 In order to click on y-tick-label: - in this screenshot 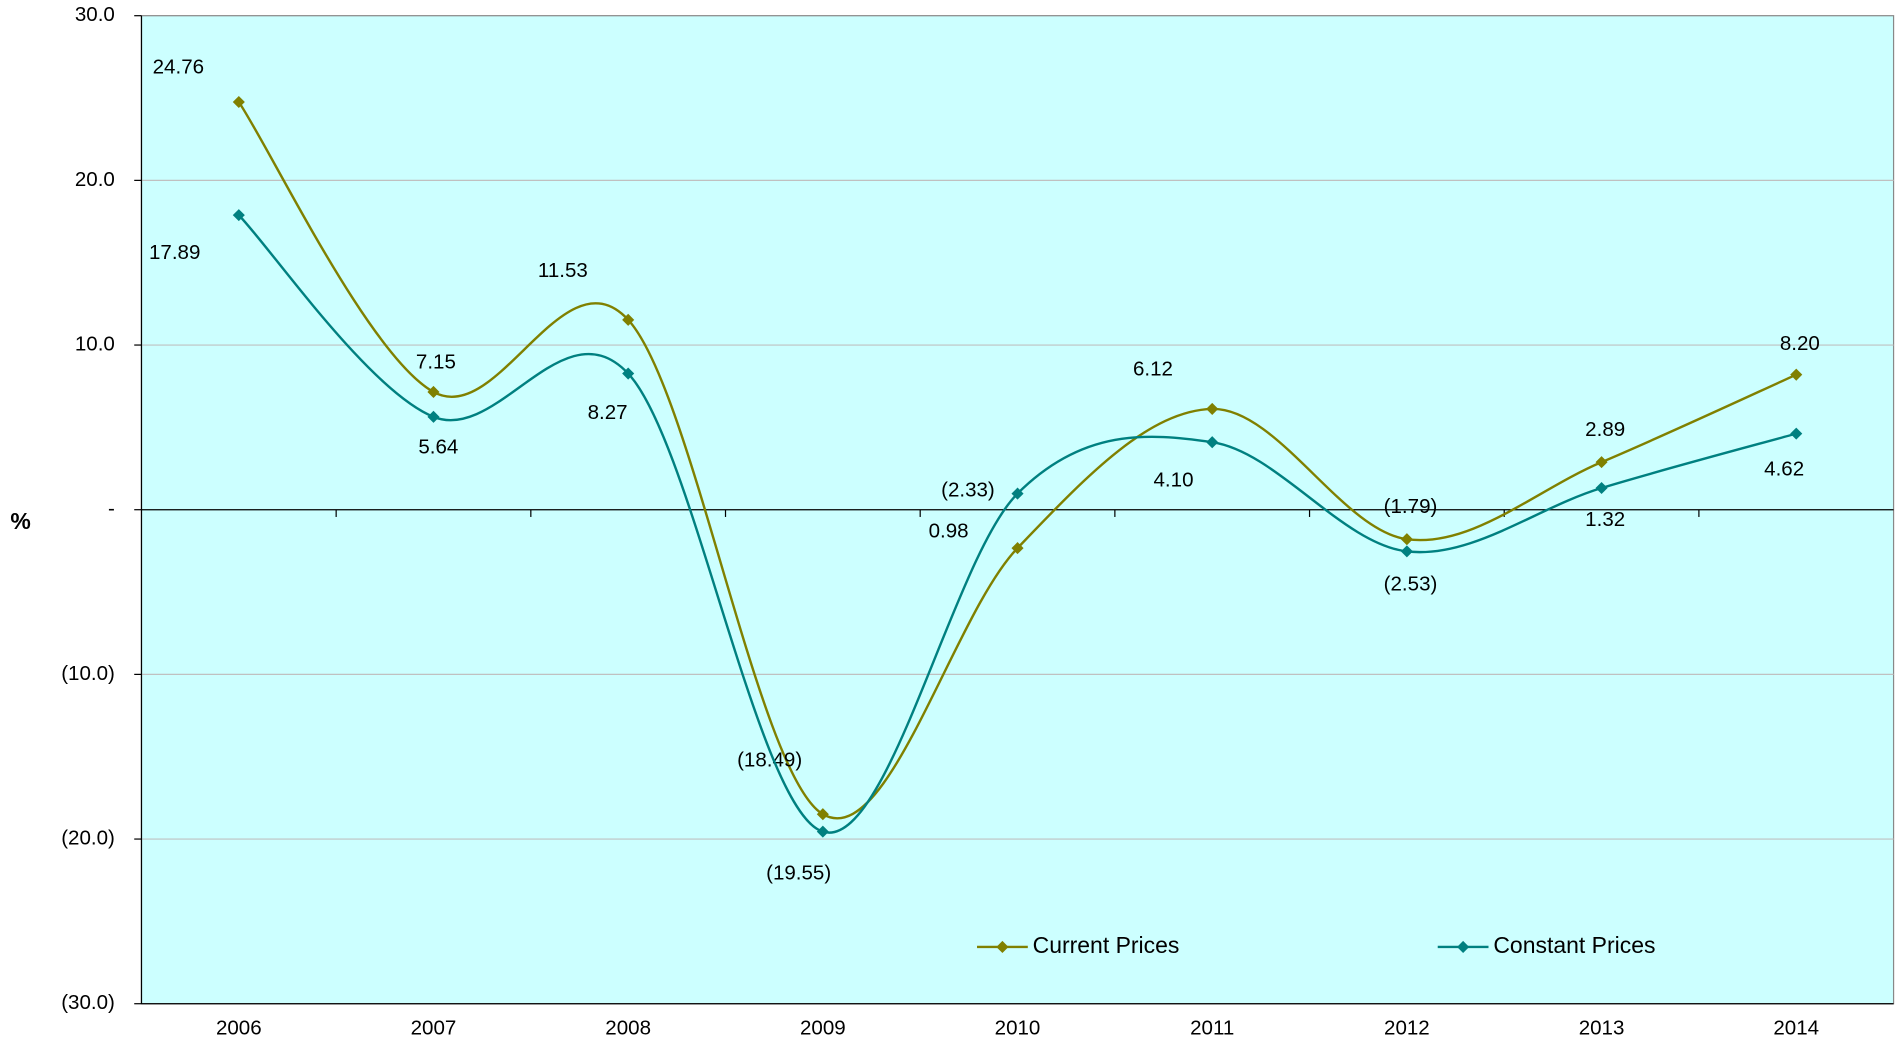, I will do `click(111, 508)`.